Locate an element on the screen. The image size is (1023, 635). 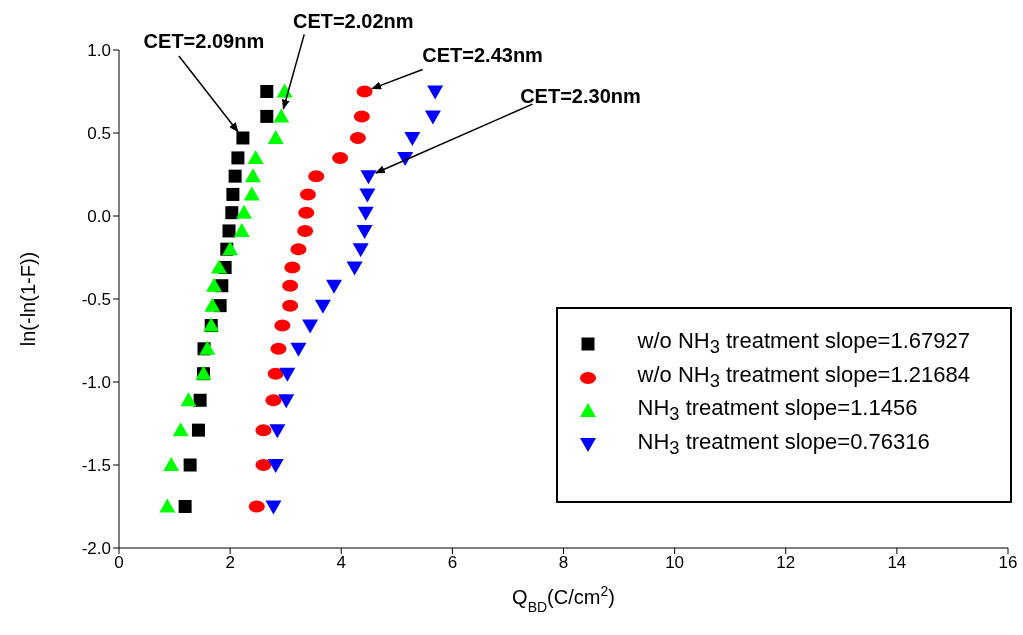
x-tick-label: 10 is located at coordinates (675, 563).